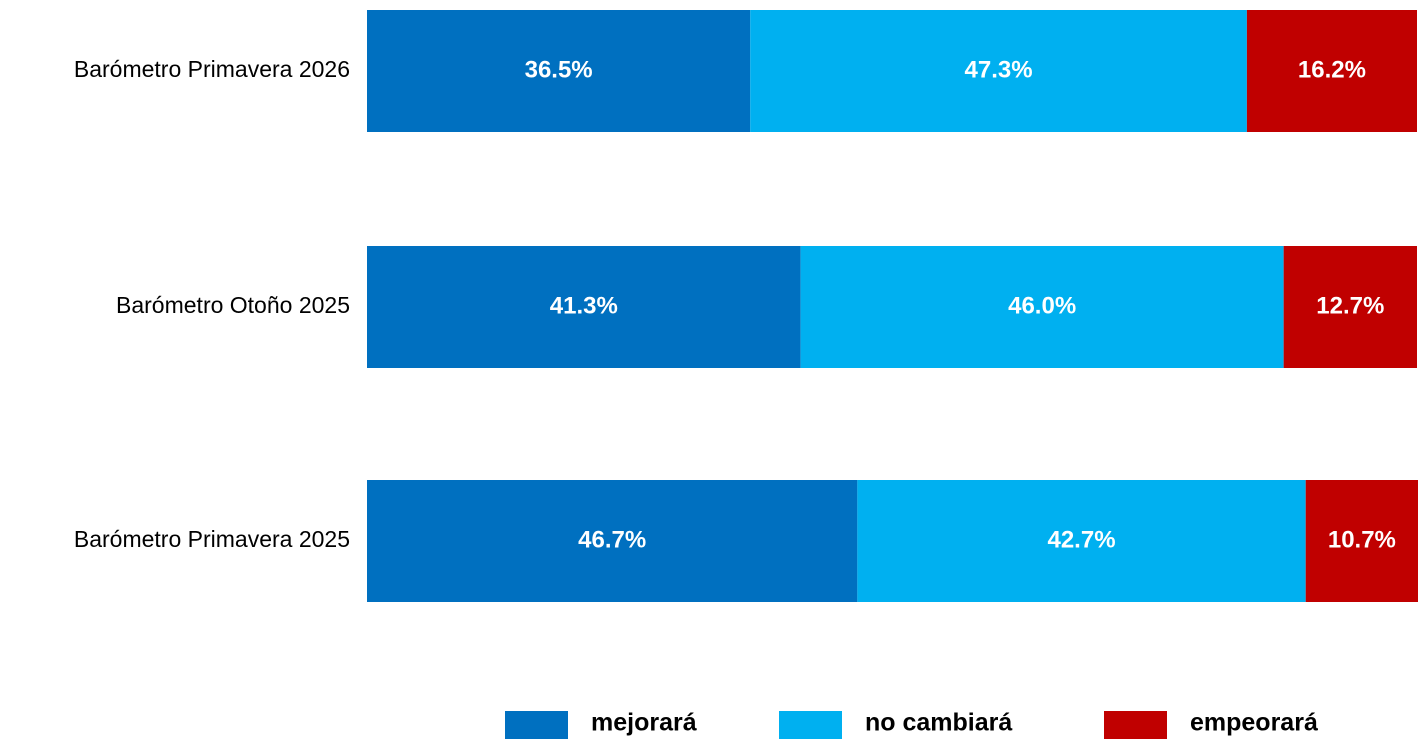 The image size is (1418, 741). What do you see at coordinates (1254, 723) in the screenshot?
I see `legend-label: empeorará` at bounding box center [1254, 723].